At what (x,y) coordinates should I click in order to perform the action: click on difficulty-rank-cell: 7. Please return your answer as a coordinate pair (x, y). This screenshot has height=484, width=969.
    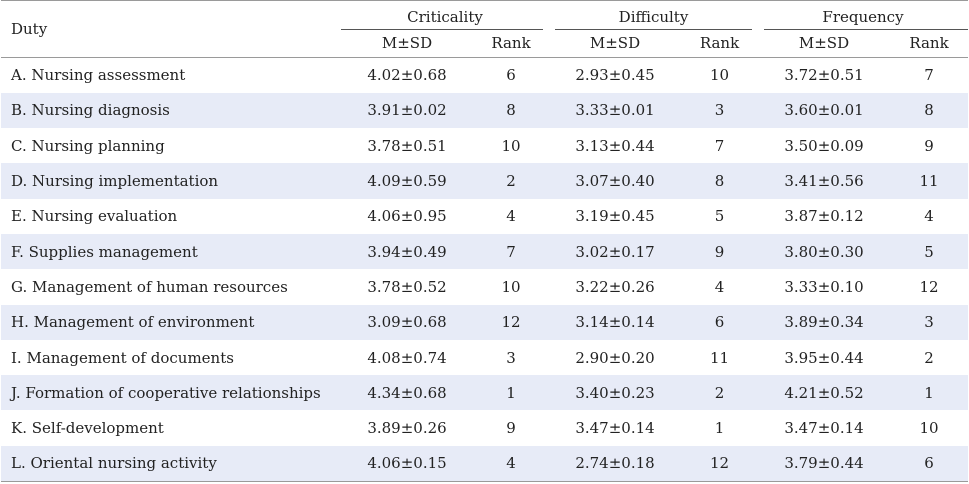
    Looking at the image, I should click on (719, 145).